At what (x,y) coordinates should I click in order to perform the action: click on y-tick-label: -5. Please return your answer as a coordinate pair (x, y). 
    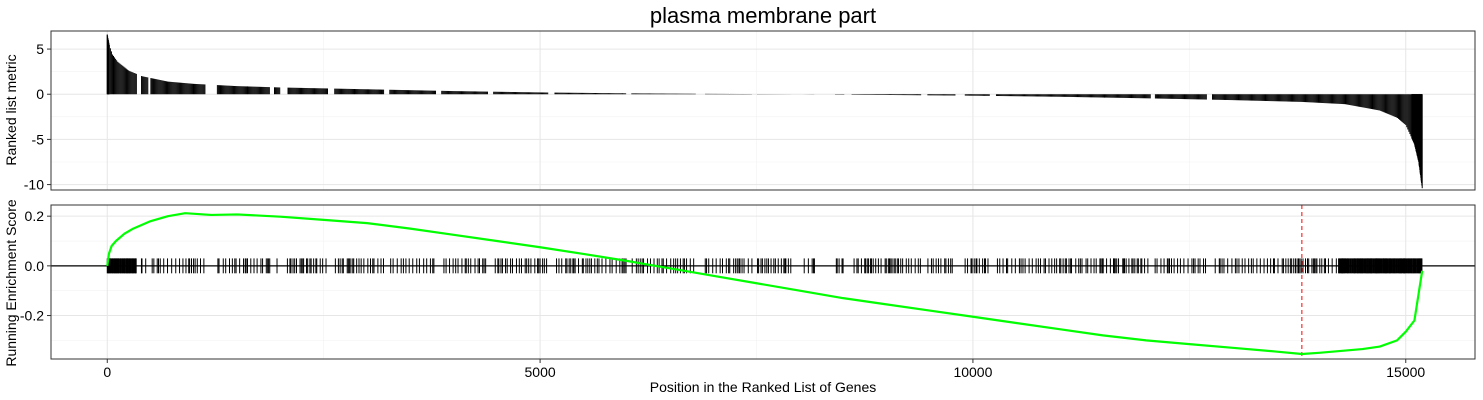
    Looking at the image, I should click on (38, 139).